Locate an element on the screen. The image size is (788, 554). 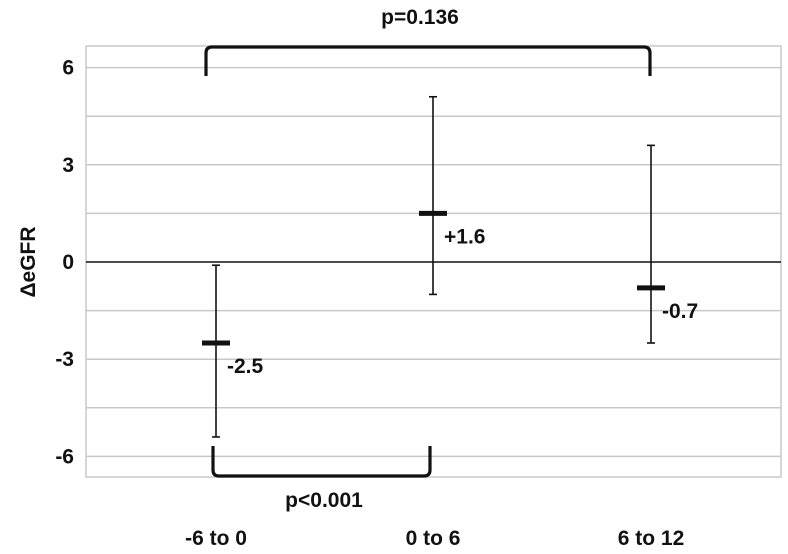
x-category-label: 0 to 6 is located at coordinates (433, 538).